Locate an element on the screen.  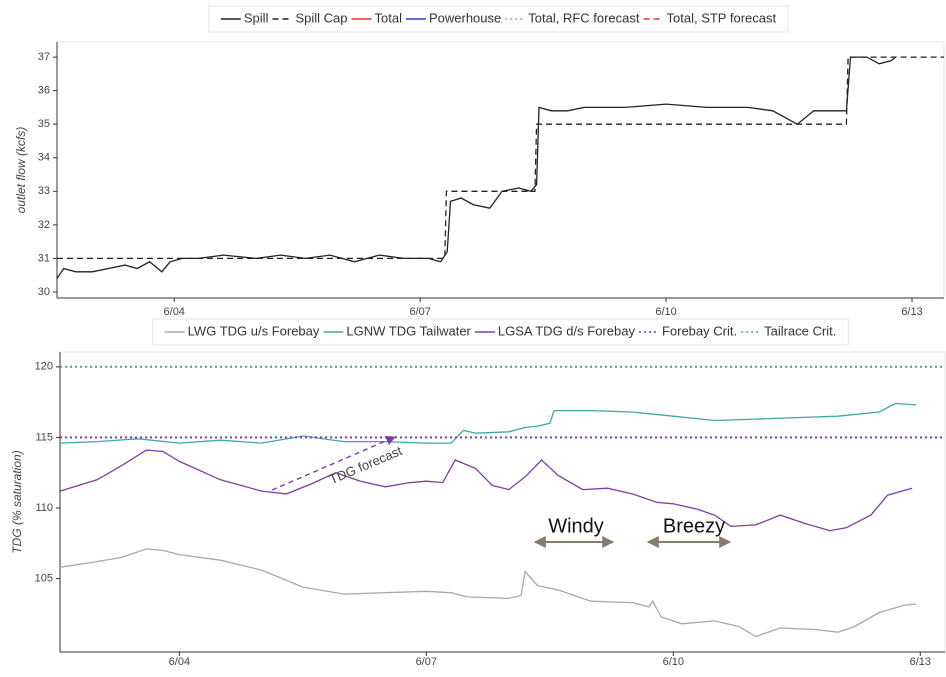
legend-label: Forebay Crit. is located at coordinates (699, 330).